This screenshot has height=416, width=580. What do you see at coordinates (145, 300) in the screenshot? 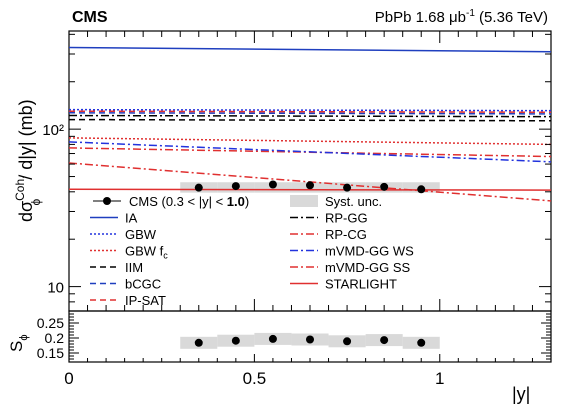
I see `legend-label: IP-SAT` at bounding box center [145, 300].